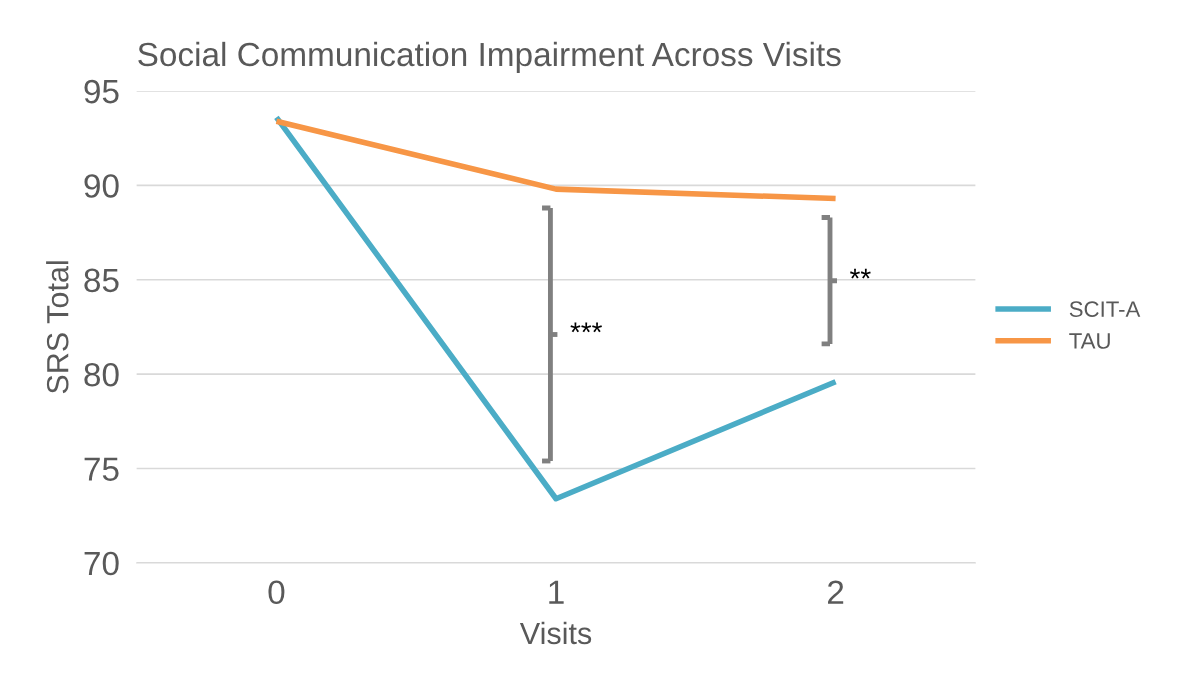 The height and width of the screenshot is (684, 1178). Describe the element at coordinates (101, 374) in the screenshot. I see `y-tick-label: 80` at that location.